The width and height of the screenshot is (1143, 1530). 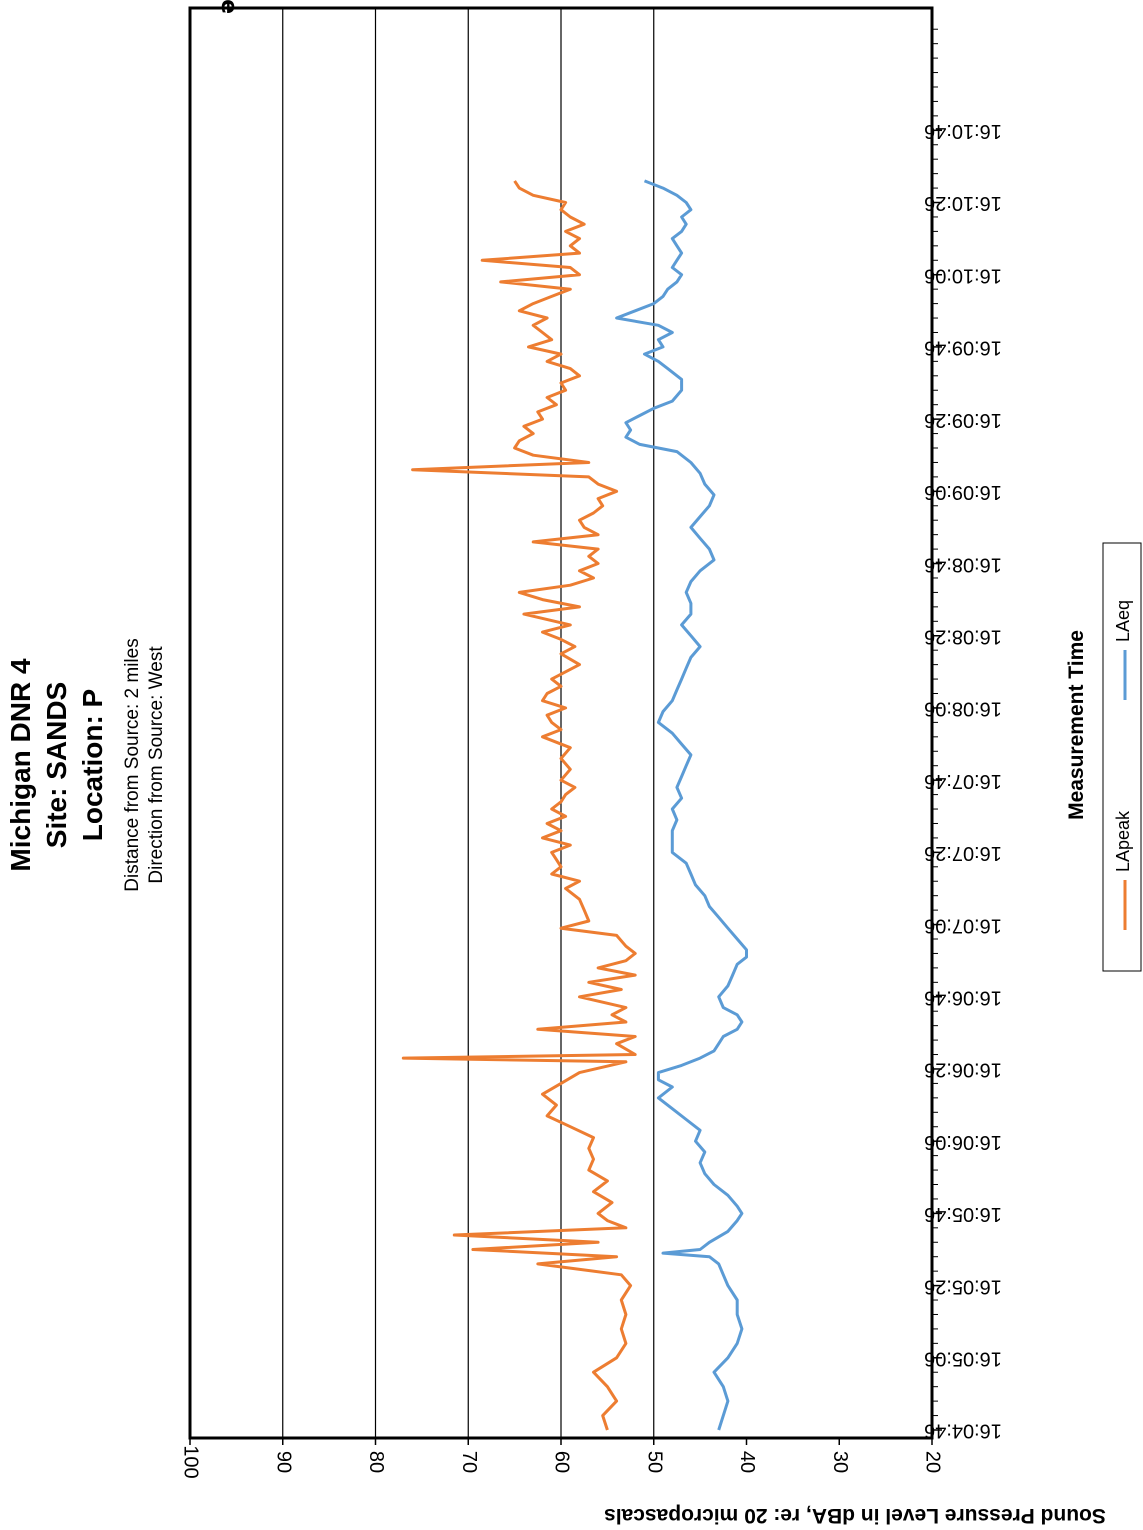 What do you see at coordinates (654, 1462) in the screenshot?
I see `y-tick-label: 50` at bounding box center [654, 1462].